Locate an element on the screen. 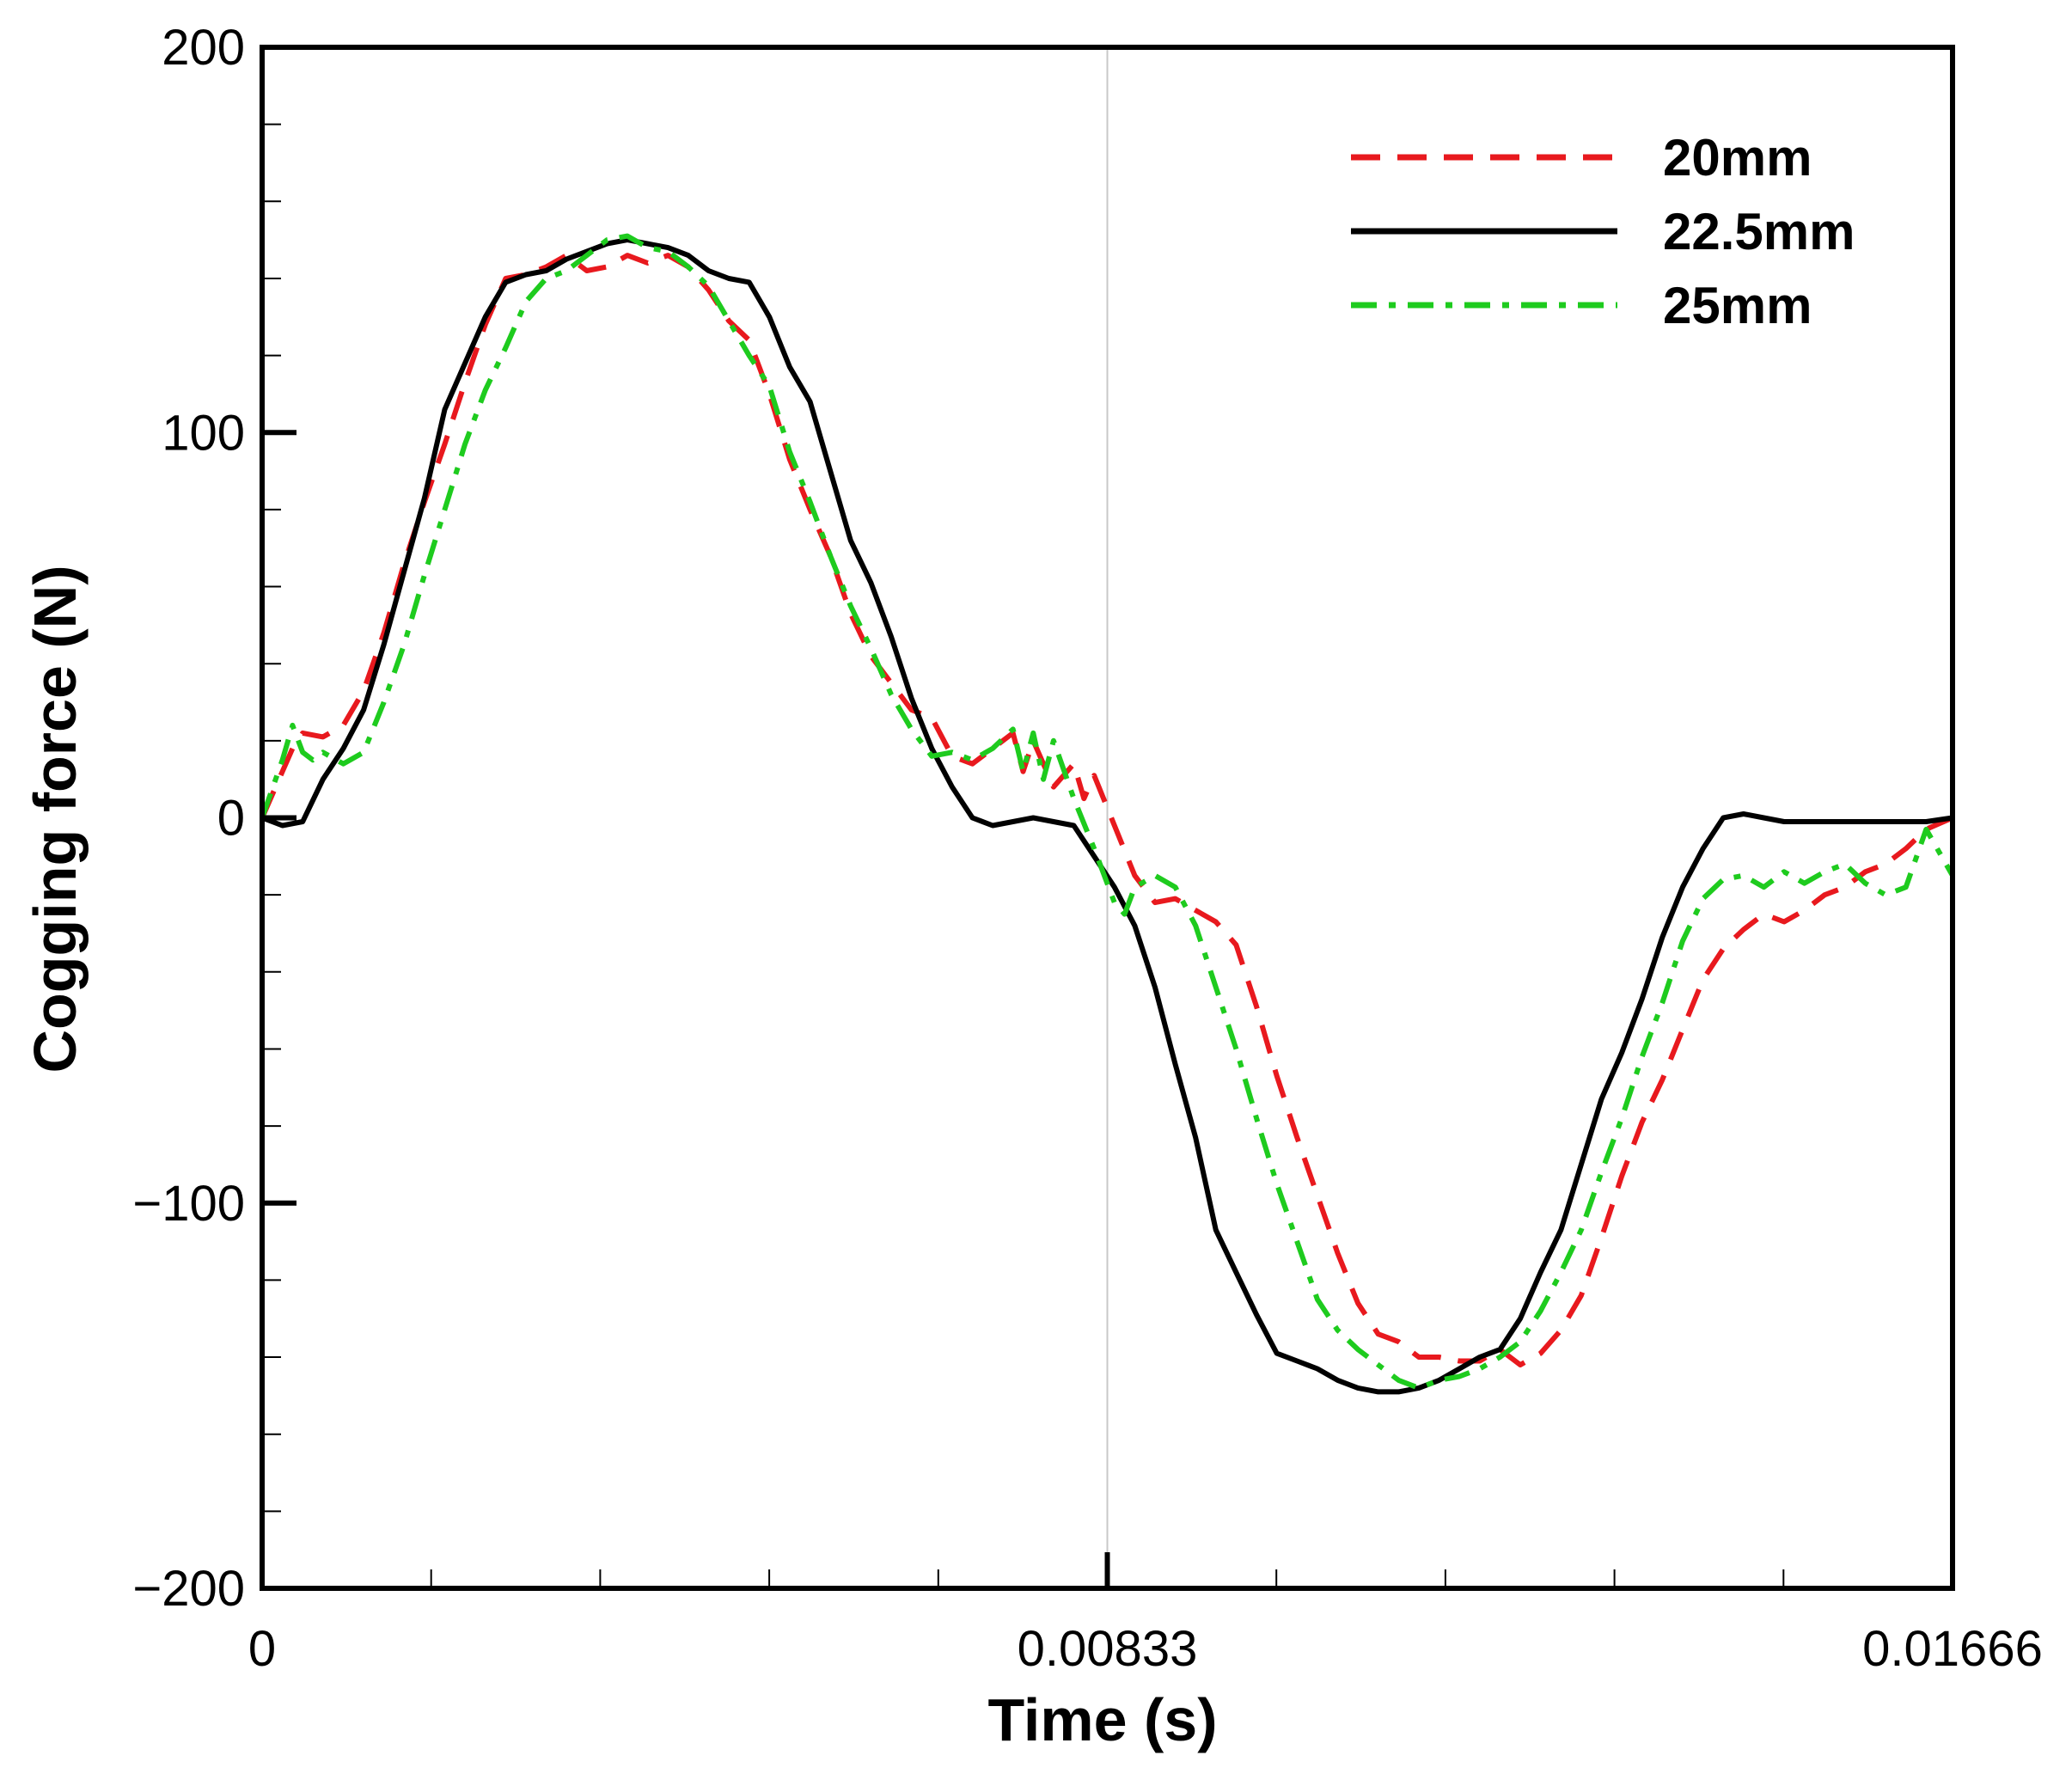  y-tick-label: 0 is located at coordinates (231, 819).